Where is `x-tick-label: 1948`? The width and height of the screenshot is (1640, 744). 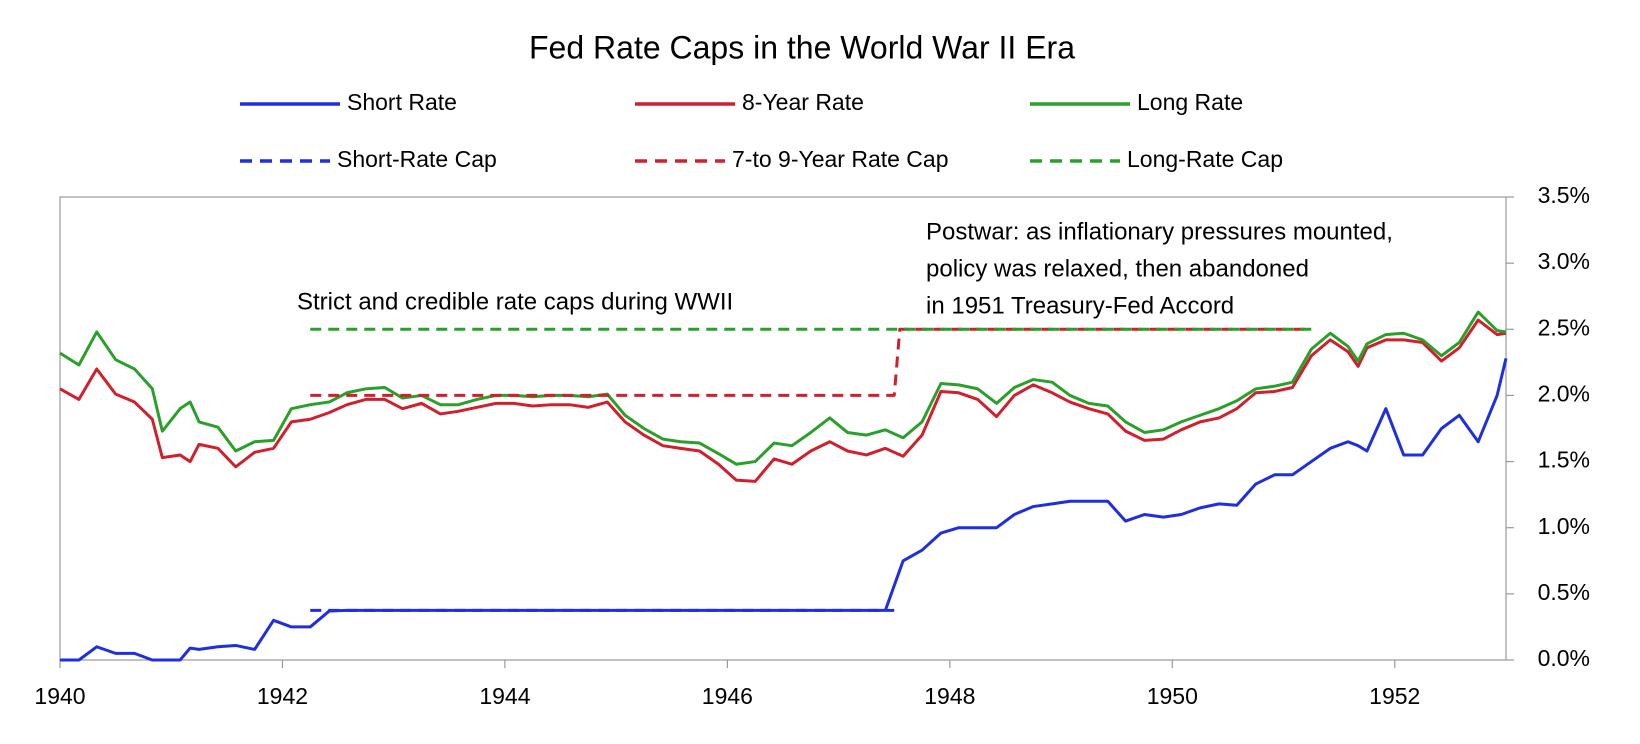
x-tick-label: 1948 is located at coordinates (949, 696).